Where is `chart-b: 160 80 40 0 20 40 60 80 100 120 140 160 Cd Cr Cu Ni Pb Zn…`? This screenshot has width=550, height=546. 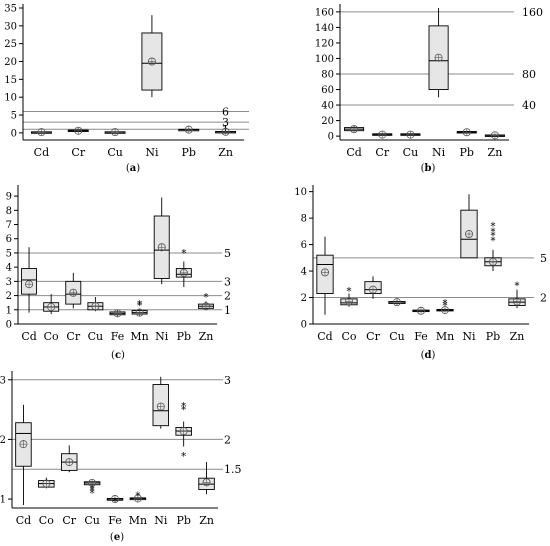
chart-b: 160 80 40 0 20 40 60 80 100 120 140 160 Cd Cr Cu Ni Pb Zn… is located at coordinates (429, 89).